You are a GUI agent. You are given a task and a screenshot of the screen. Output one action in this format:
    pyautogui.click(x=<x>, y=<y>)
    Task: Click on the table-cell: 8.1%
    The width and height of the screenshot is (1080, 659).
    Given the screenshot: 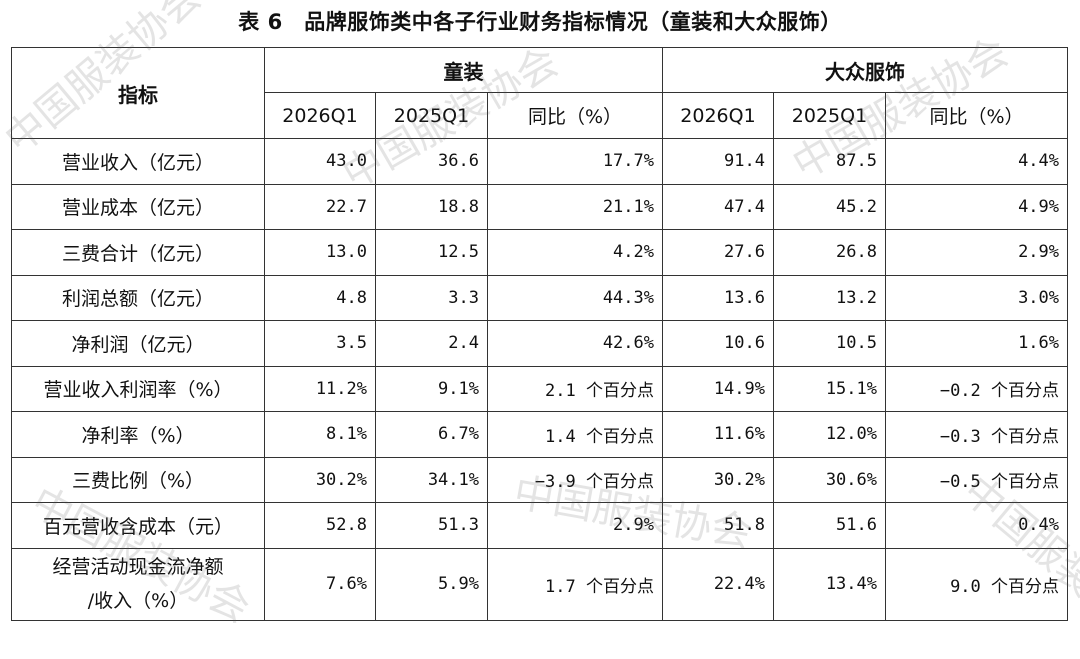 What is the action you would take?
    pyautogui.click(x=320, y=434)
    